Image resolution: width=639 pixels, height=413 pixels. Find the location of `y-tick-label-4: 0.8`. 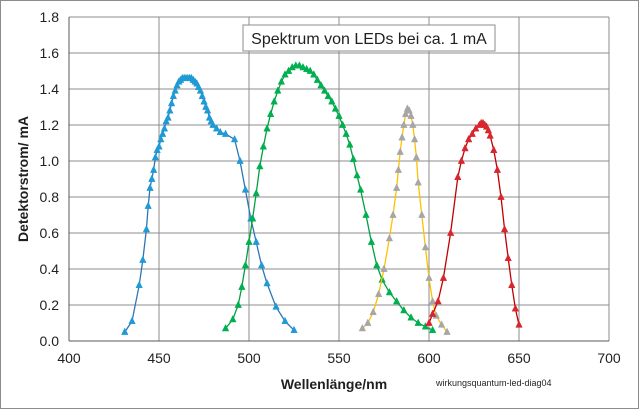

y-tick-label-4: 0.8 is located at coordinates (50, 197).